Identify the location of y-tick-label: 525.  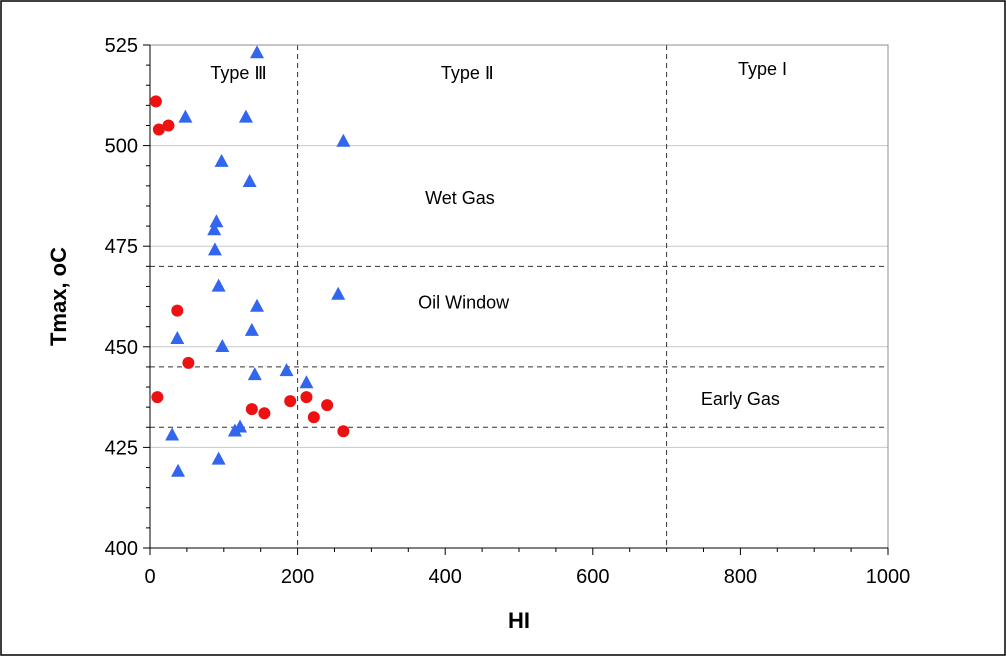
(121, 46).